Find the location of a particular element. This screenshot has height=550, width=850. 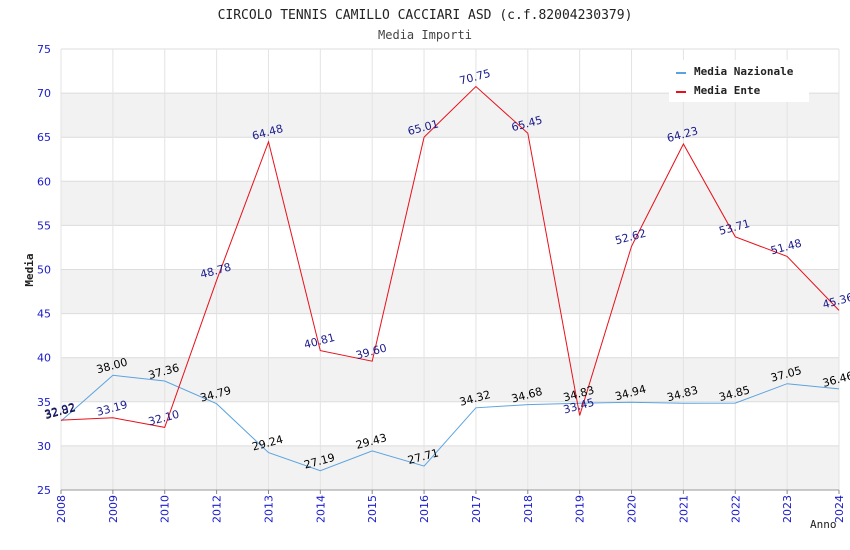

x-tick-label: 2017 is located at coordinates (476, 509).